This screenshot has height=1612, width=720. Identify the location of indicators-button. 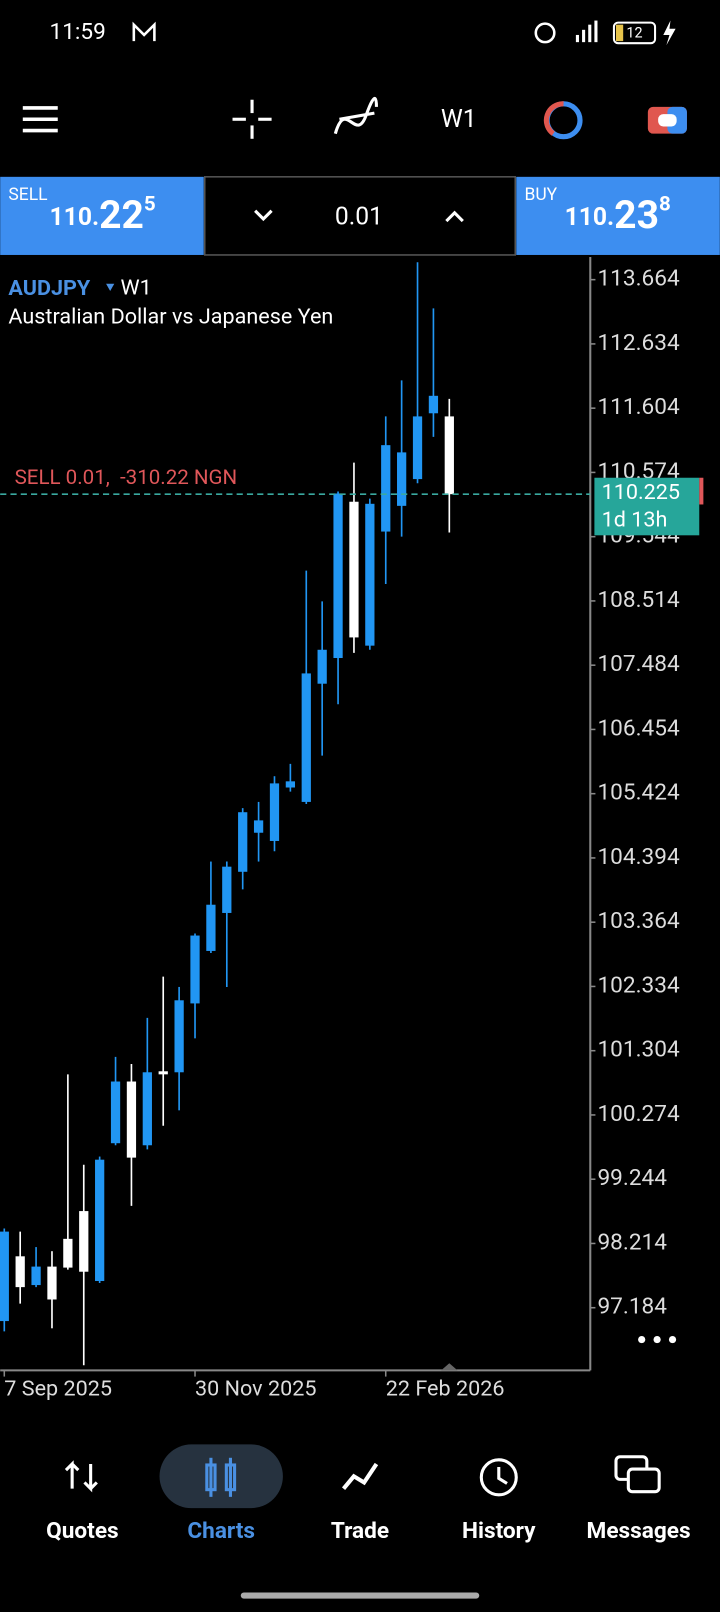
(355, 116).